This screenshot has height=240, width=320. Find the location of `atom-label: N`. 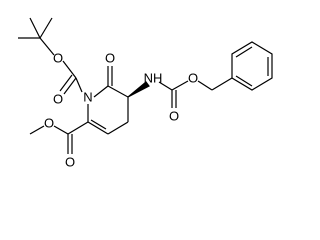

atom-label: N is located at coordinates (87, 97).